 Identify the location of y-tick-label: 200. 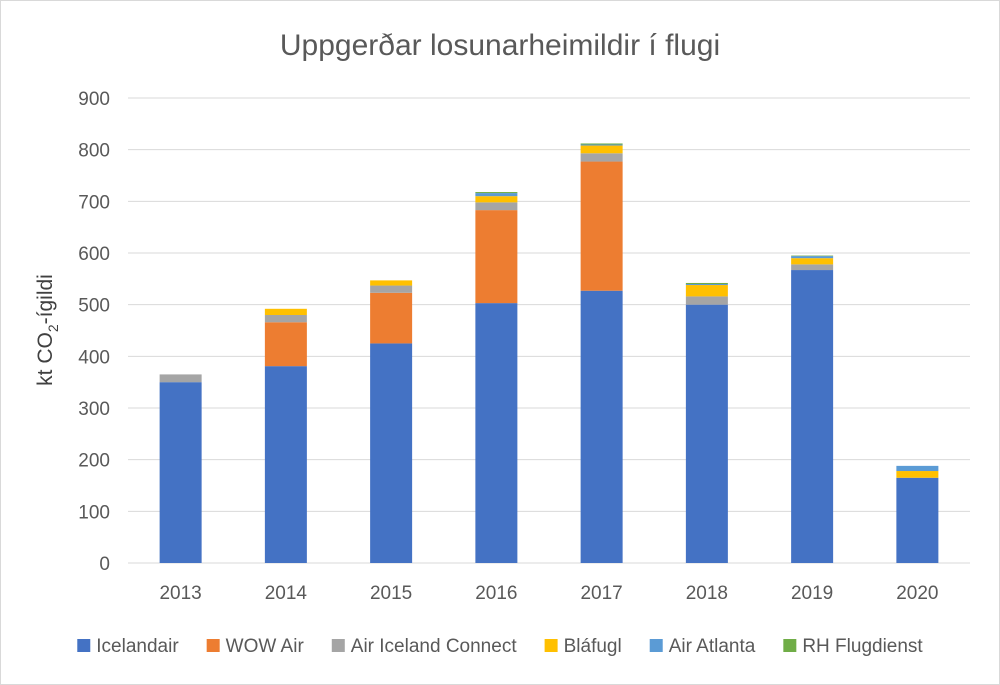
(94, 461).